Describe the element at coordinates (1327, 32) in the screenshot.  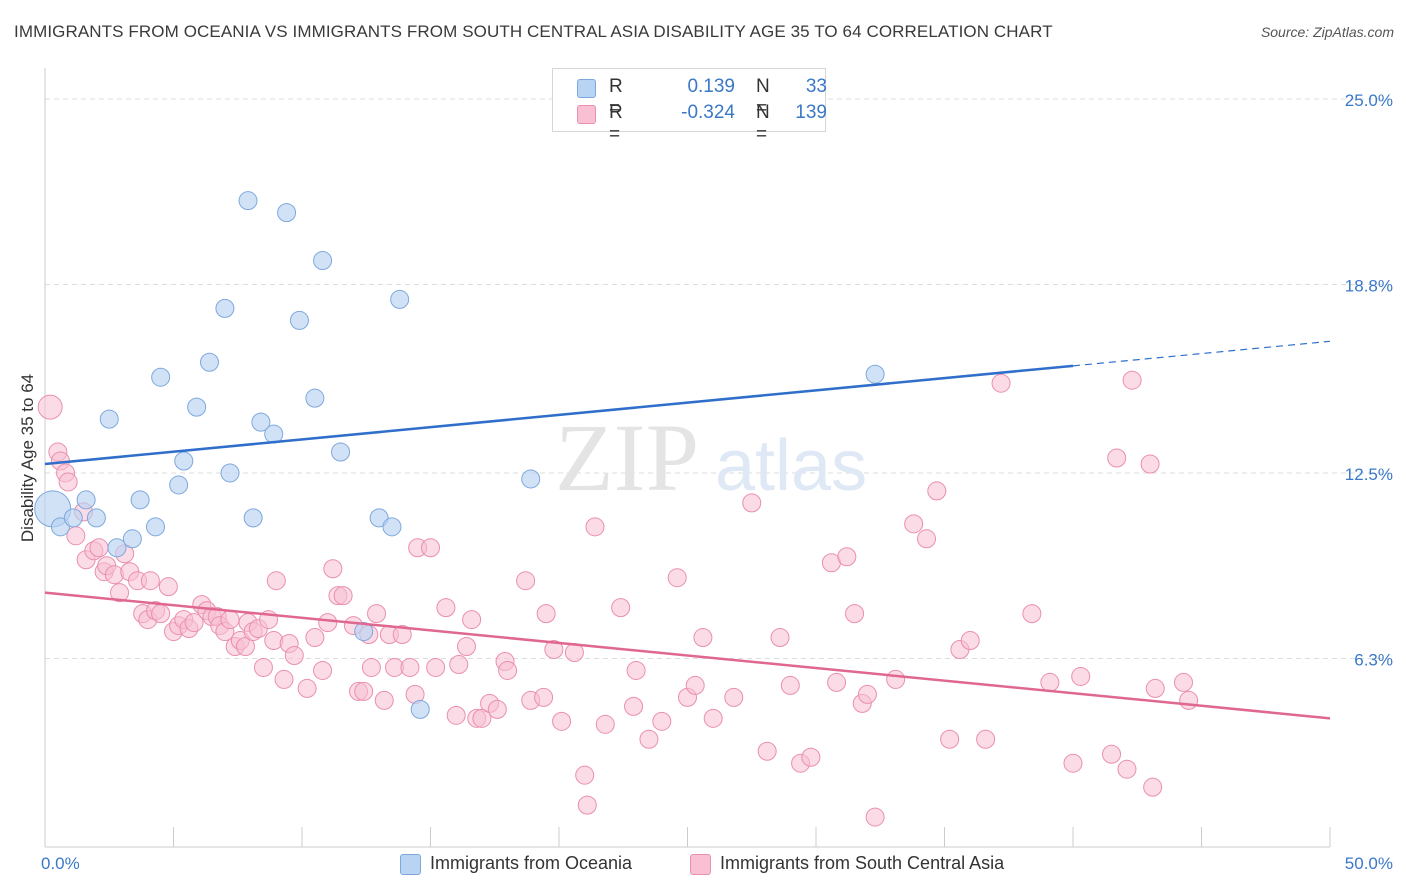
I see `source-label: Source: ZipAtlas.com` at that location.